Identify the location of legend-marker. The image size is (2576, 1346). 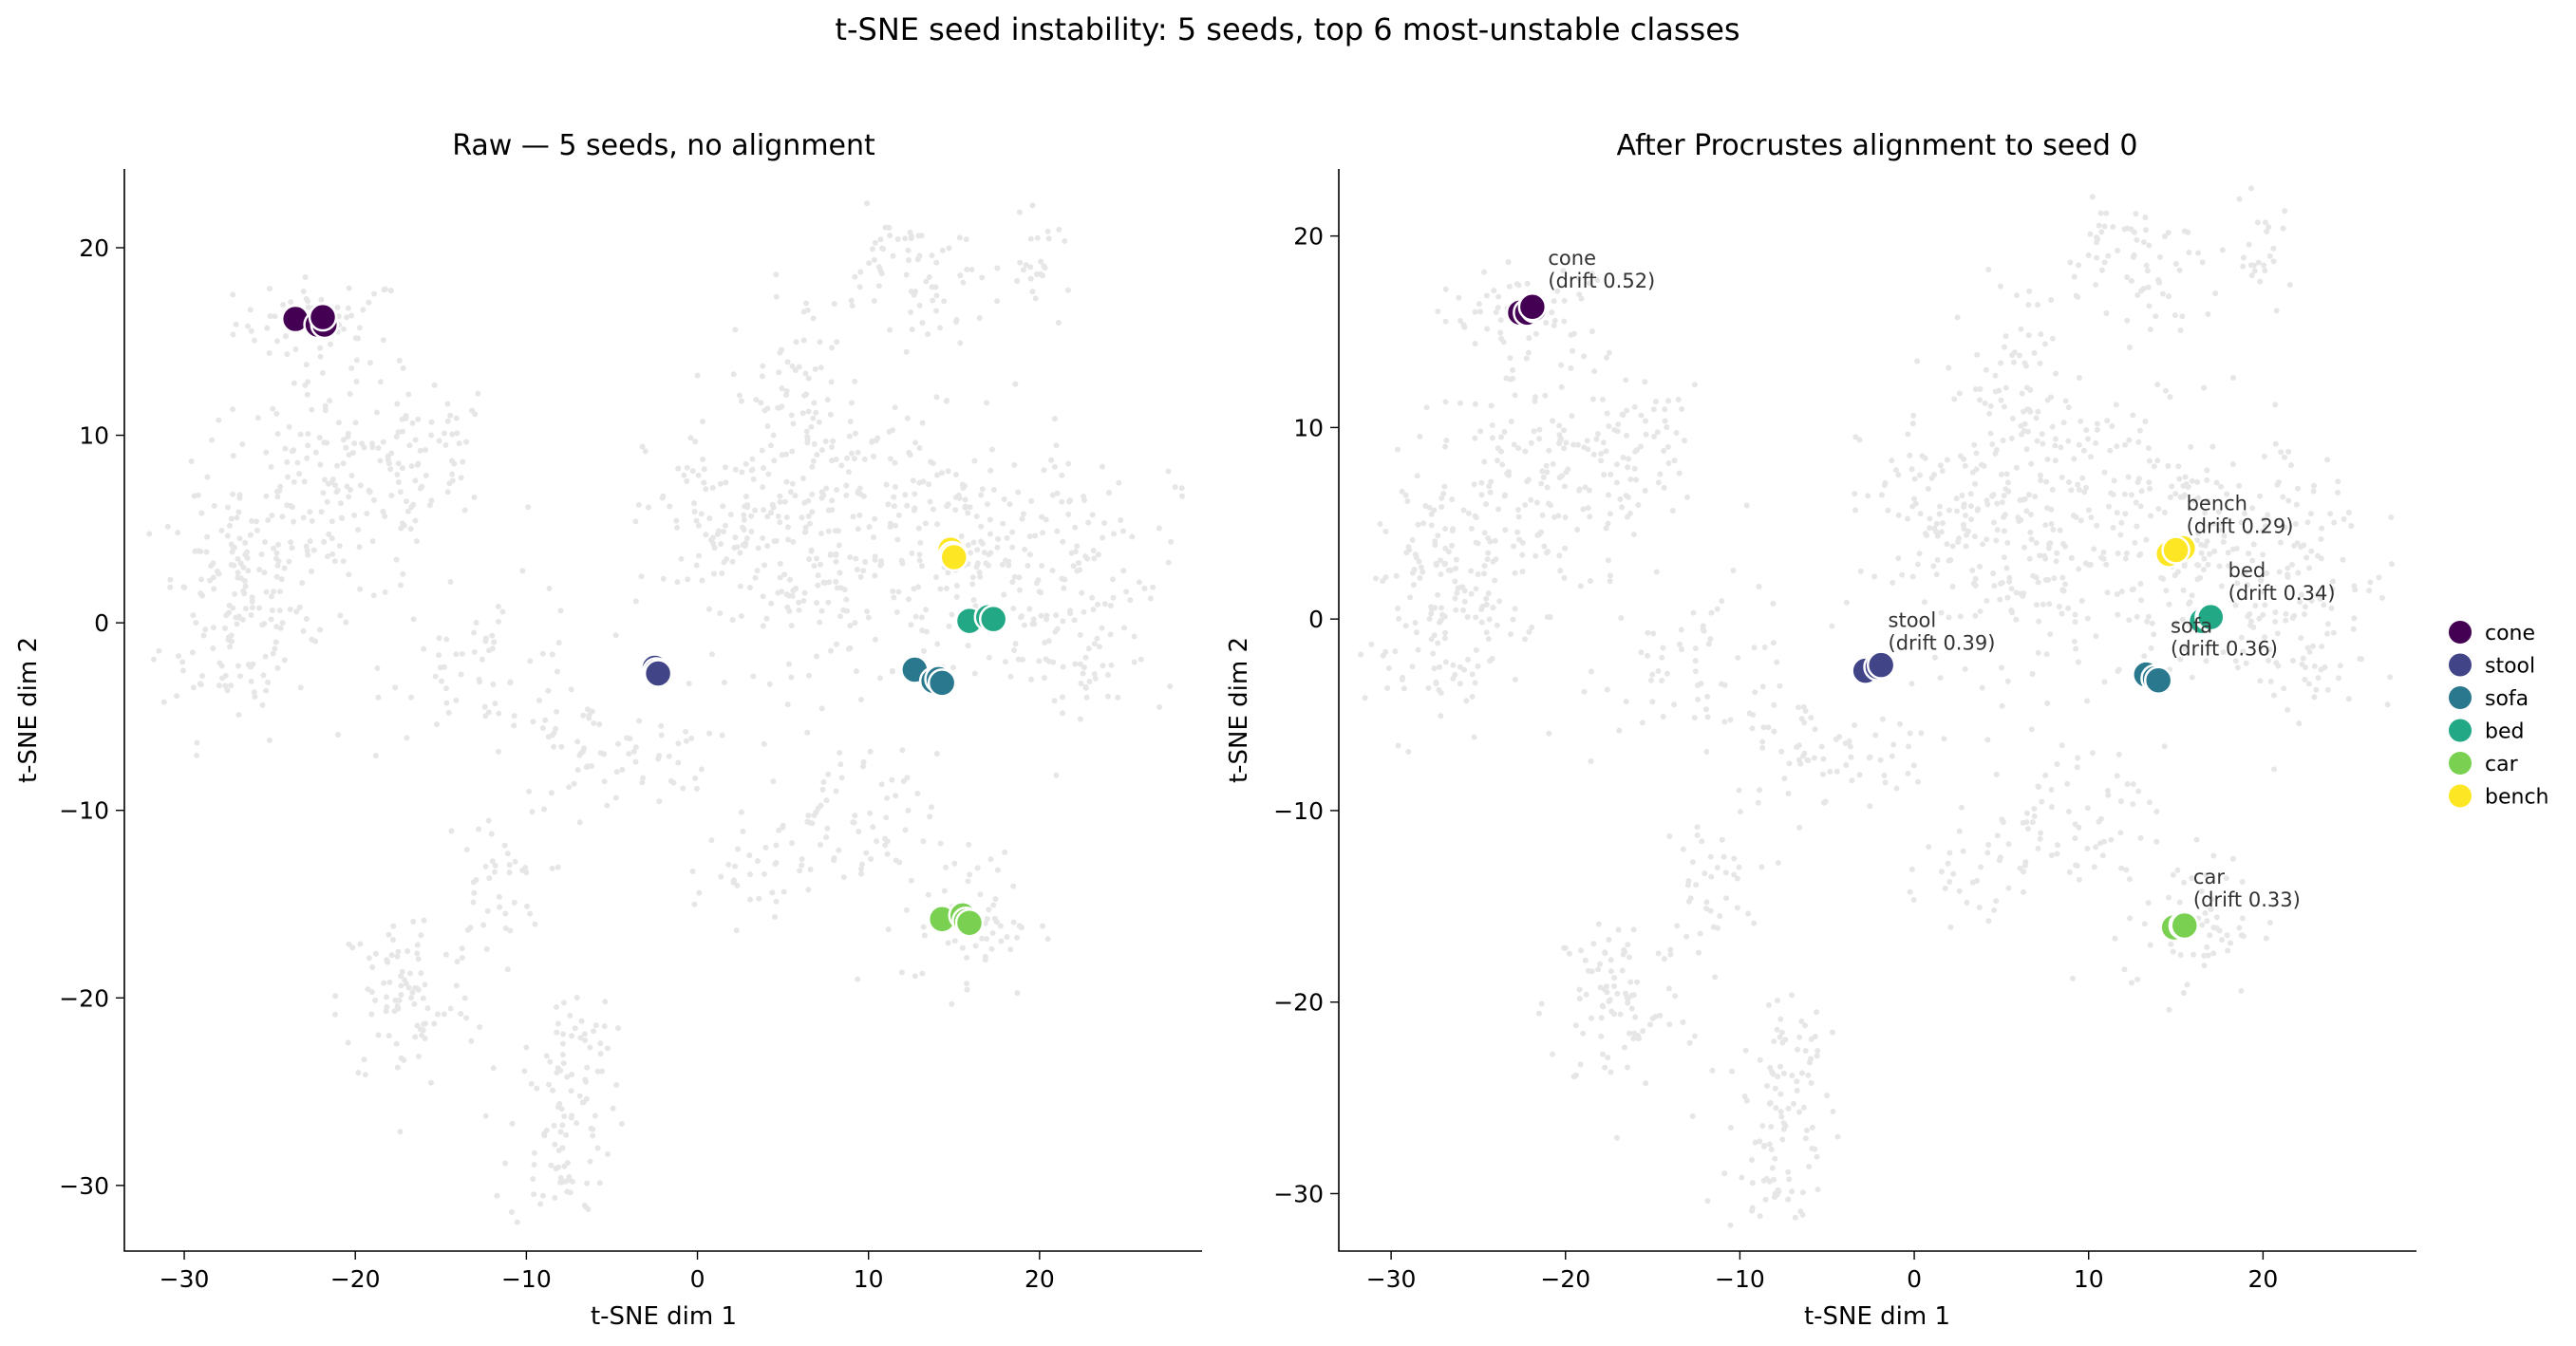
(2460, 763).